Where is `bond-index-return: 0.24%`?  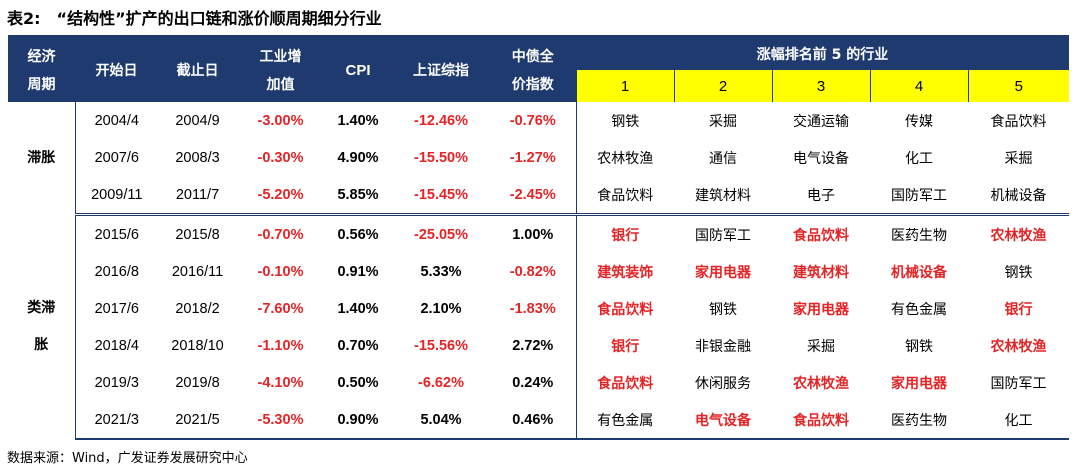
bond-index-return: 0.24% is located at coordinates (533, 382).